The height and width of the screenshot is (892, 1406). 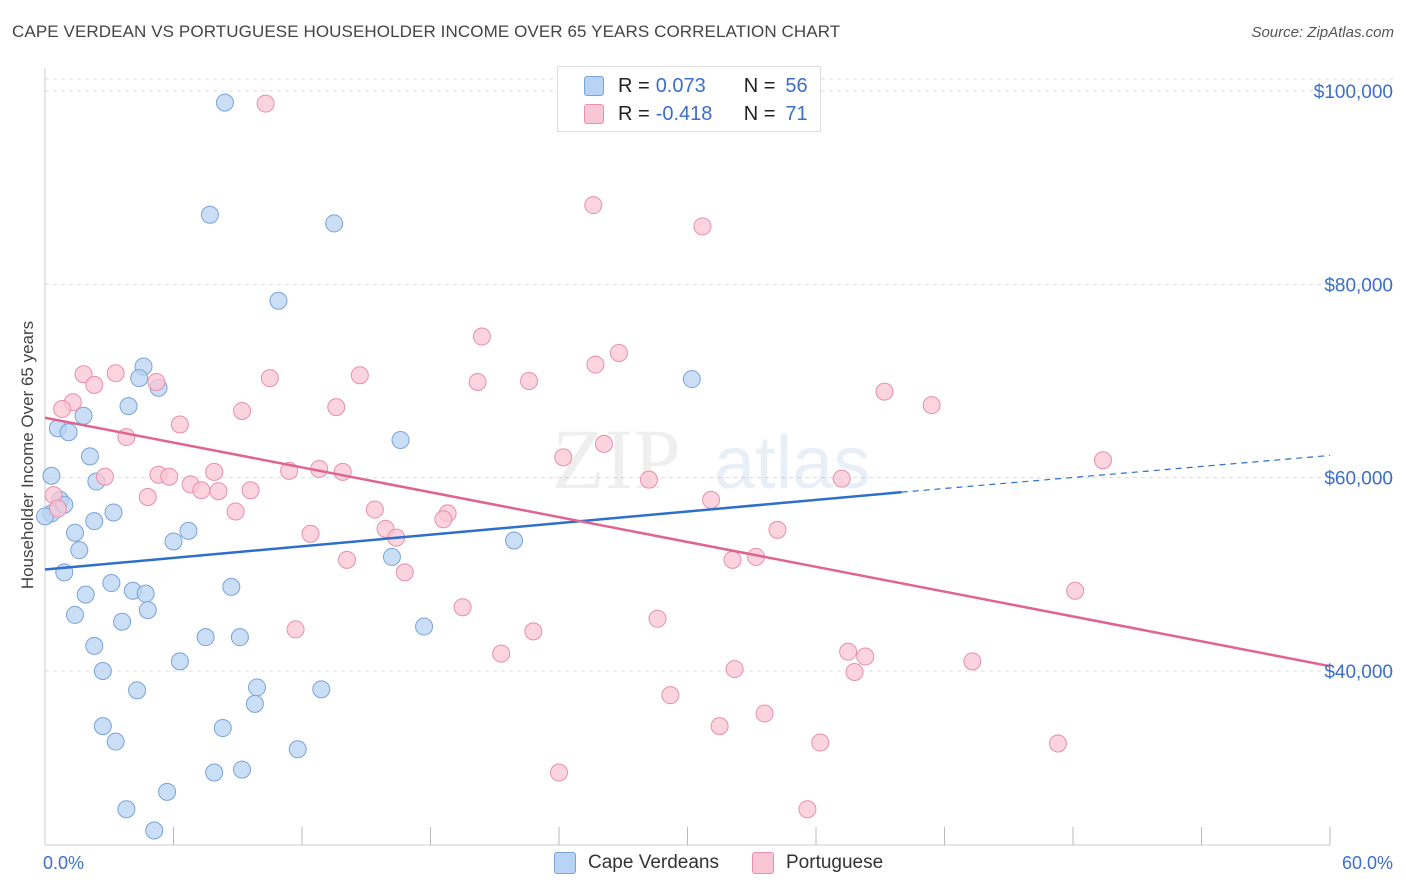 What do you see at coordinates (835, 862) in the screenshot?
I see `legend-label: Portuguese` at bounding box center [835, 862].